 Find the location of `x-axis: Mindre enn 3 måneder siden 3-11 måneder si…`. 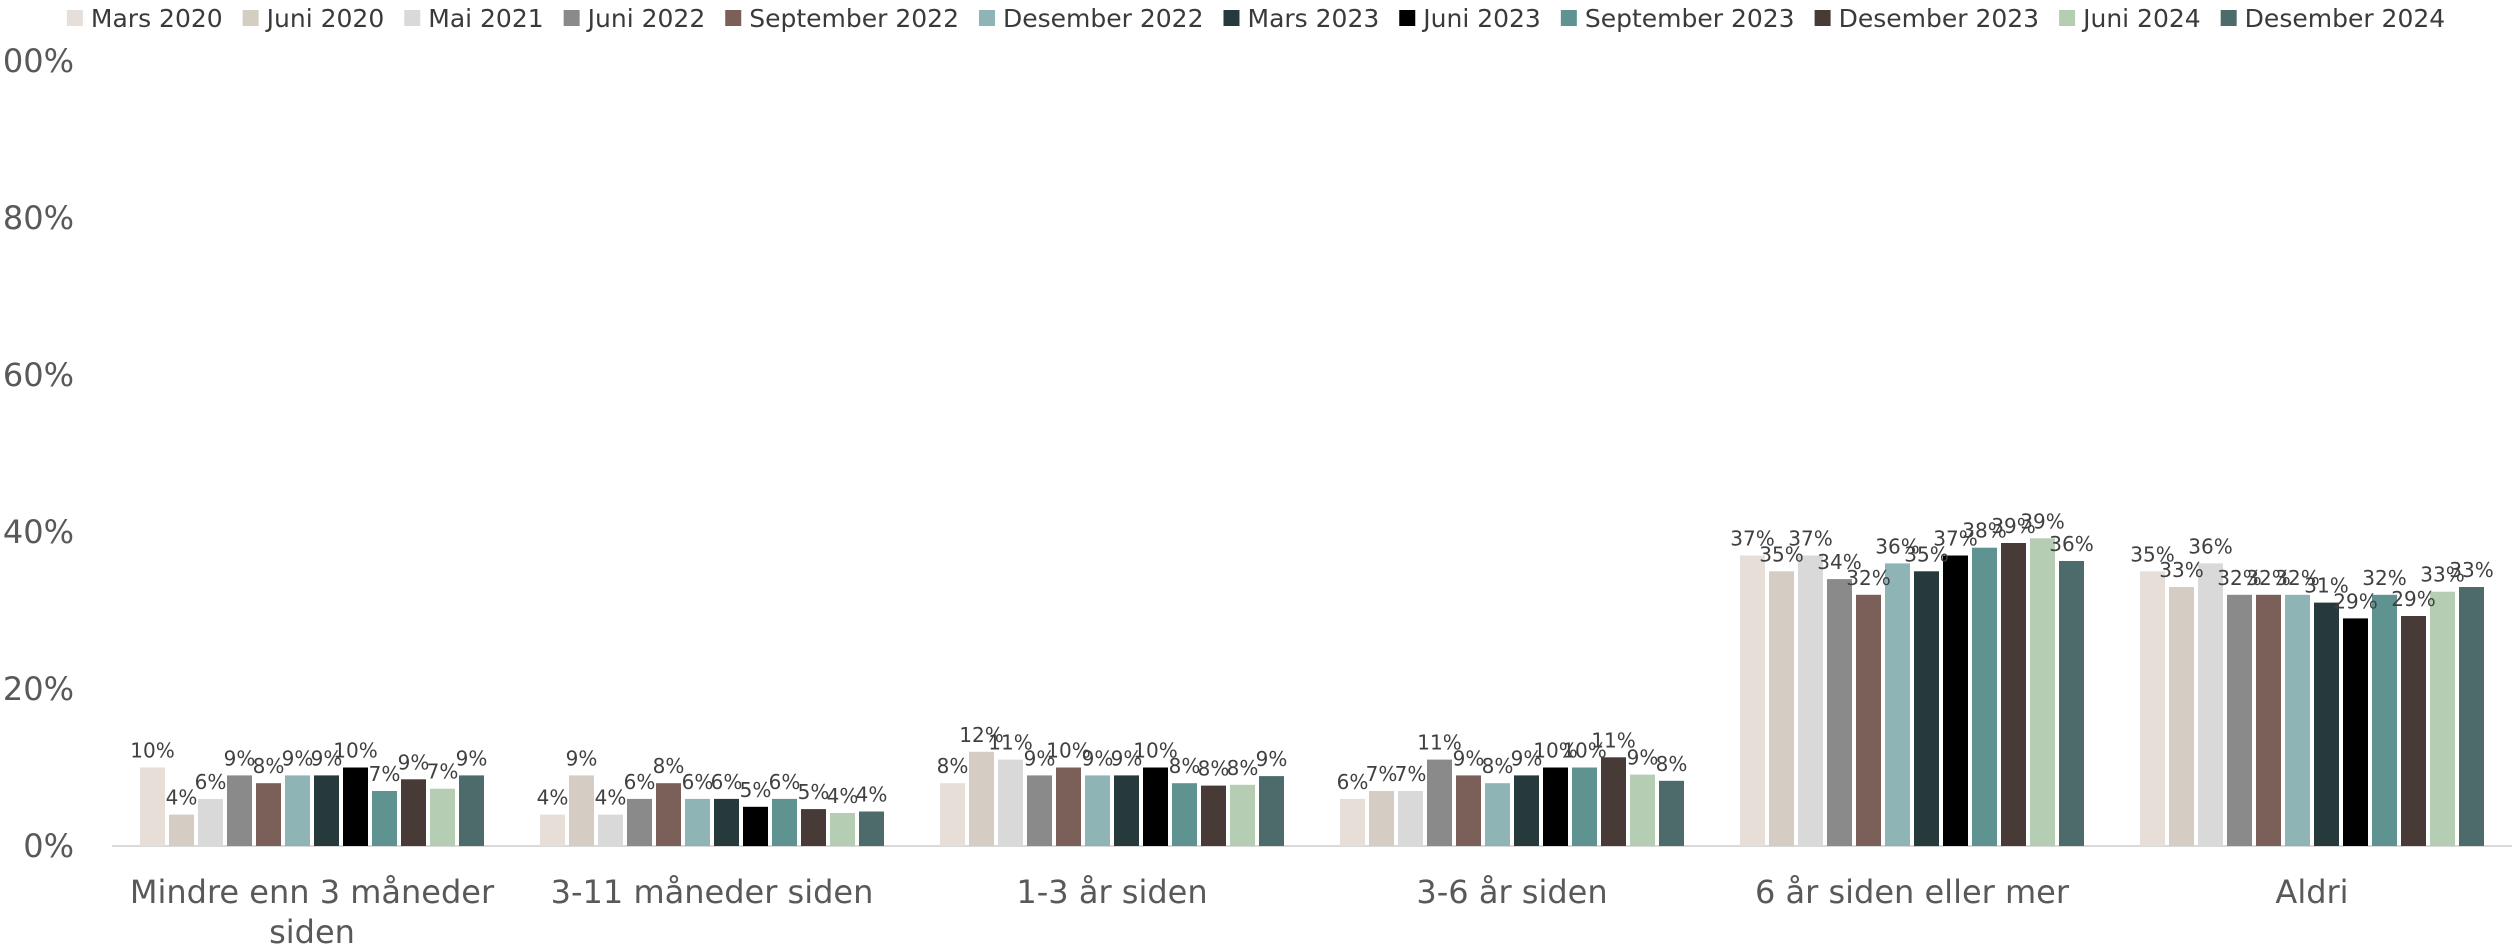

x-axis: Mindre enn 3 måneder siden 3-11 måneder si… is located at coordinates (1239, 912).